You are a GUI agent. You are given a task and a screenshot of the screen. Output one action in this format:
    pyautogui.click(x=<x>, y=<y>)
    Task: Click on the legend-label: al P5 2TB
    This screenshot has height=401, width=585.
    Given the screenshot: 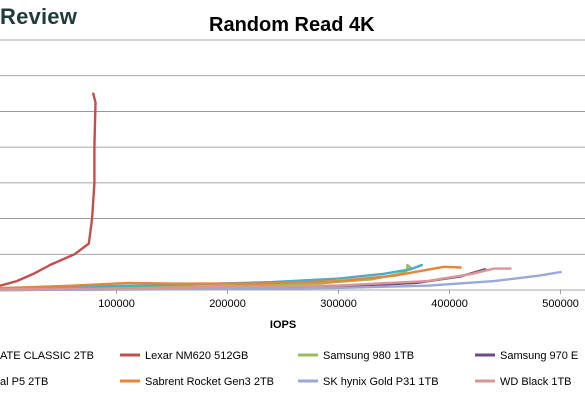 What is the action you would take?
    pyautogui.click(x=24, y=382)
    